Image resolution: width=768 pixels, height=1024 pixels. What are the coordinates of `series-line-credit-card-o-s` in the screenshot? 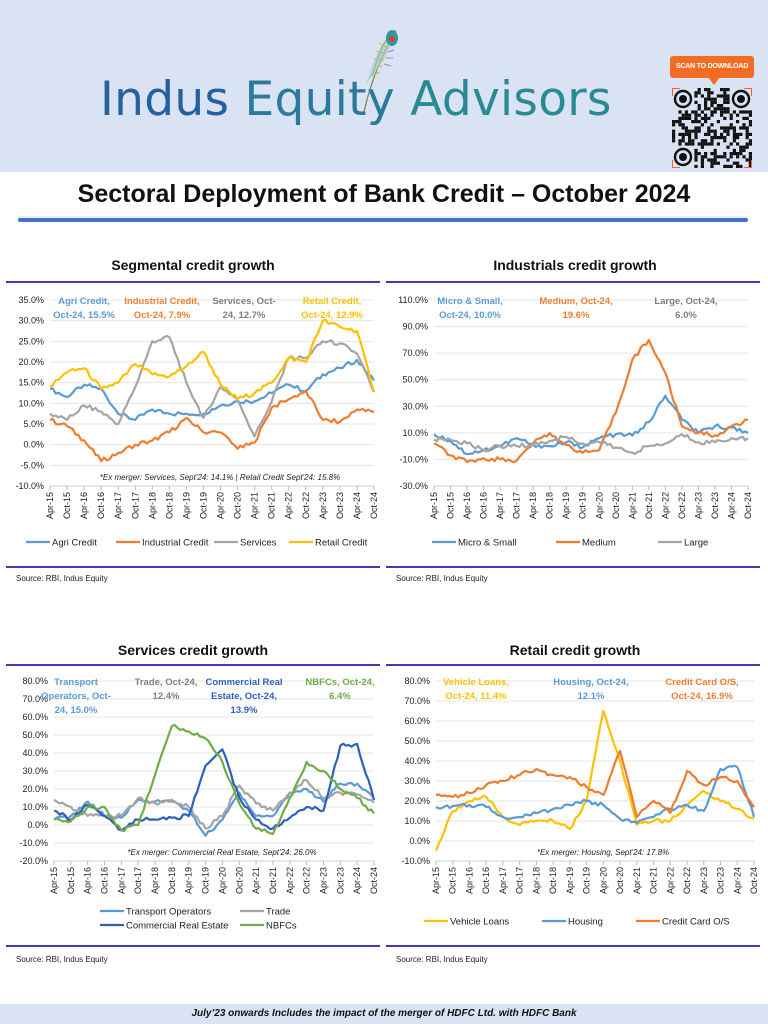 It's located at (595, 784).